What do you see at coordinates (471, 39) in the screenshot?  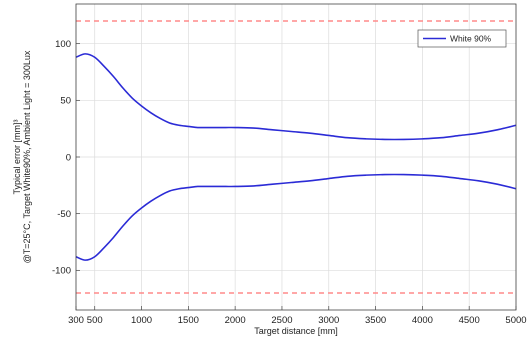 I see `legend-label-white-90: White 90%` at bounding box center [471, 39].